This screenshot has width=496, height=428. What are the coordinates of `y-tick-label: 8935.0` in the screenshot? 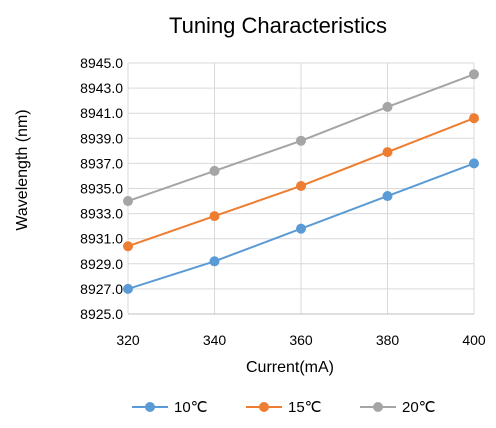 It's located at (101, 189).